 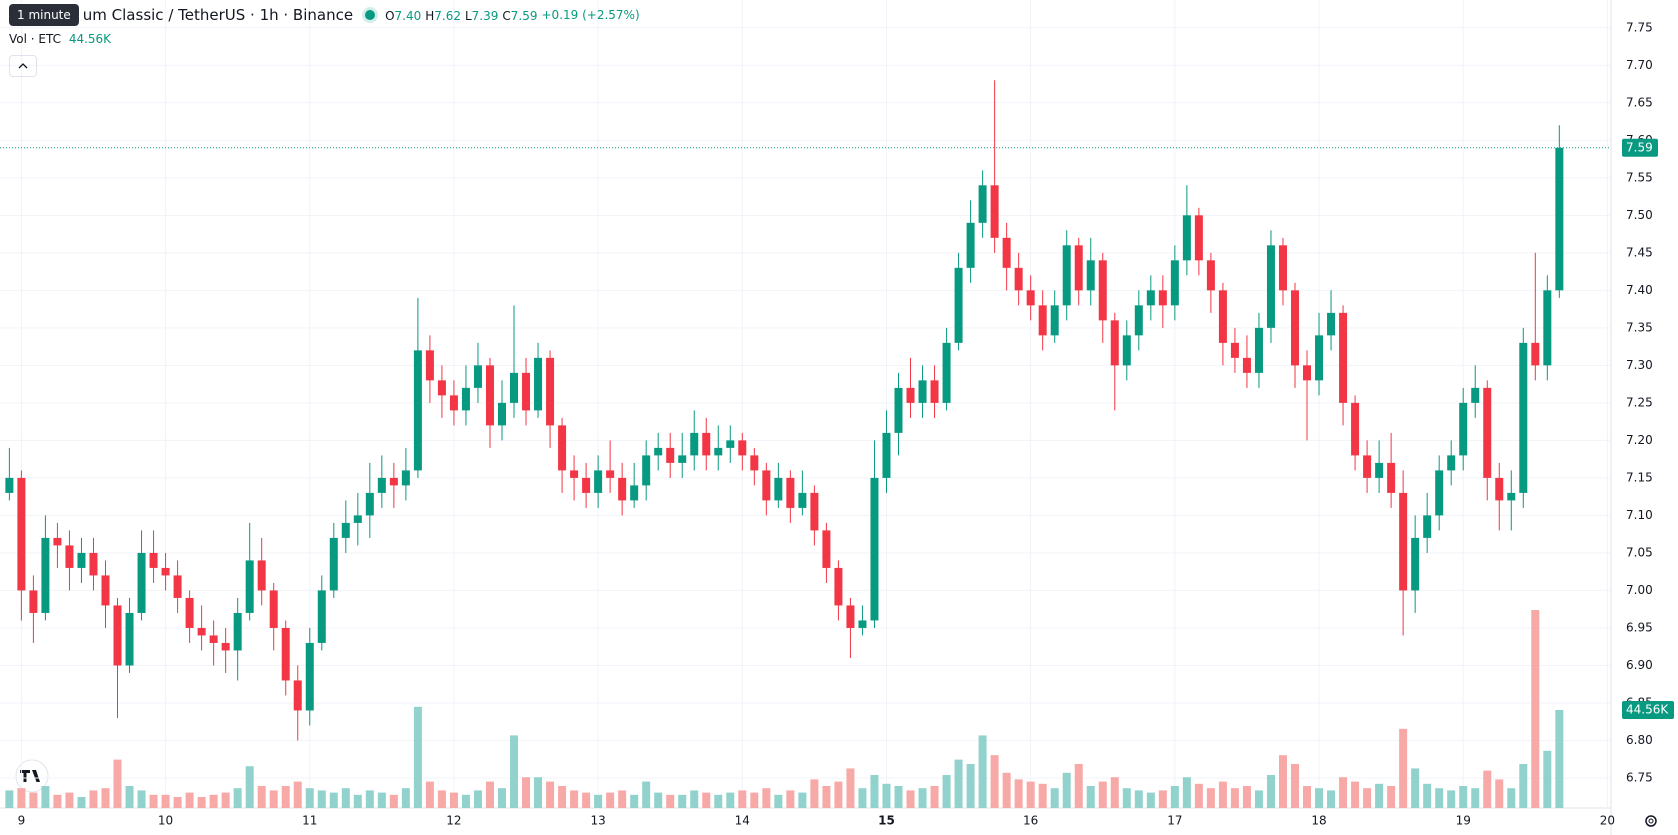 I want to click on y-tick-label: 6.80, so click(x=1639, y=740).